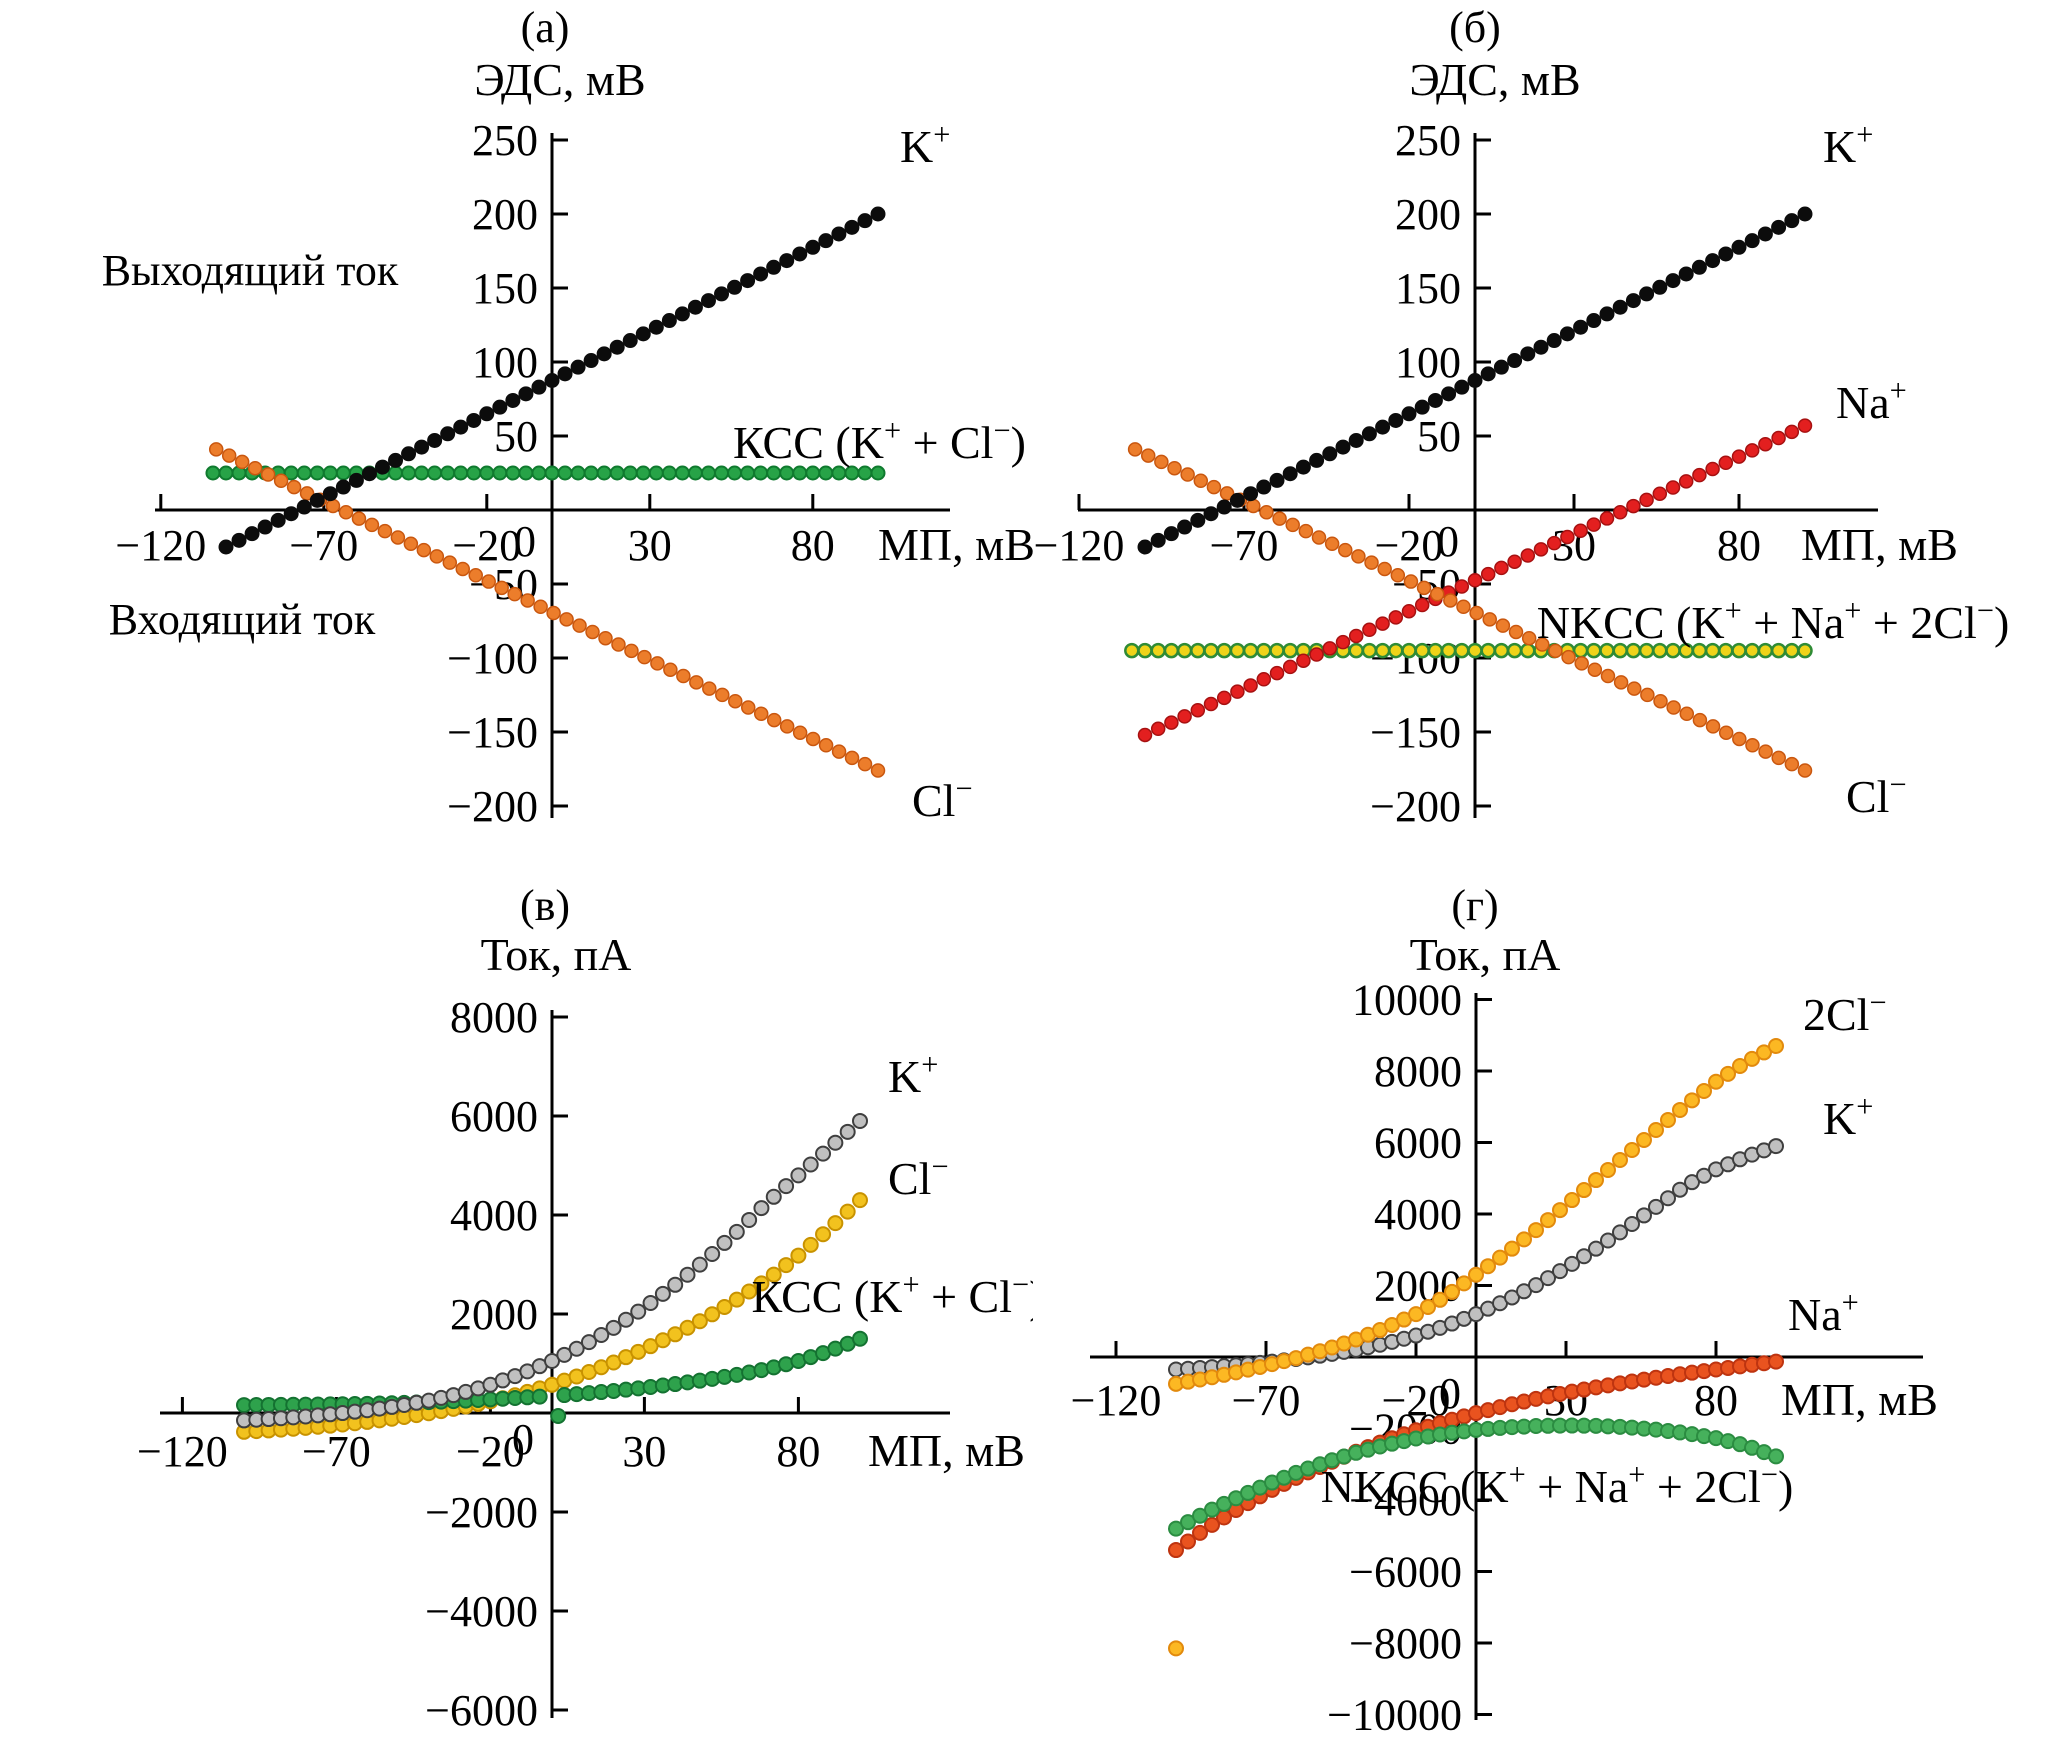 Image resolution: width=2067 pixels, height=1760 pixels. What do you see at coordinates (545, 27) in the screenshot?
I see `panel-title: (а)` at bounding box center [545, 27].